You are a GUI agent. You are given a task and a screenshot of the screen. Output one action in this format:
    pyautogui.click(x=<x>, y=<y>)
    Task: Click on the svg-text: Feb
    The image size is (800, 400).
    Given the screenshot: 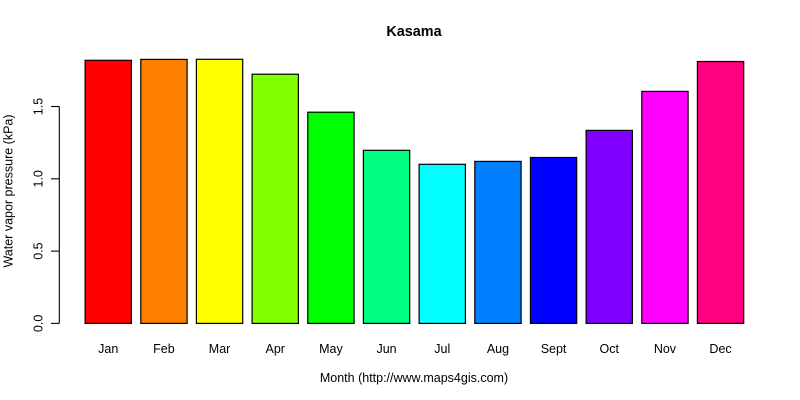 What is the action you would take?
    pyautogui.click(x=164, y=349)
    